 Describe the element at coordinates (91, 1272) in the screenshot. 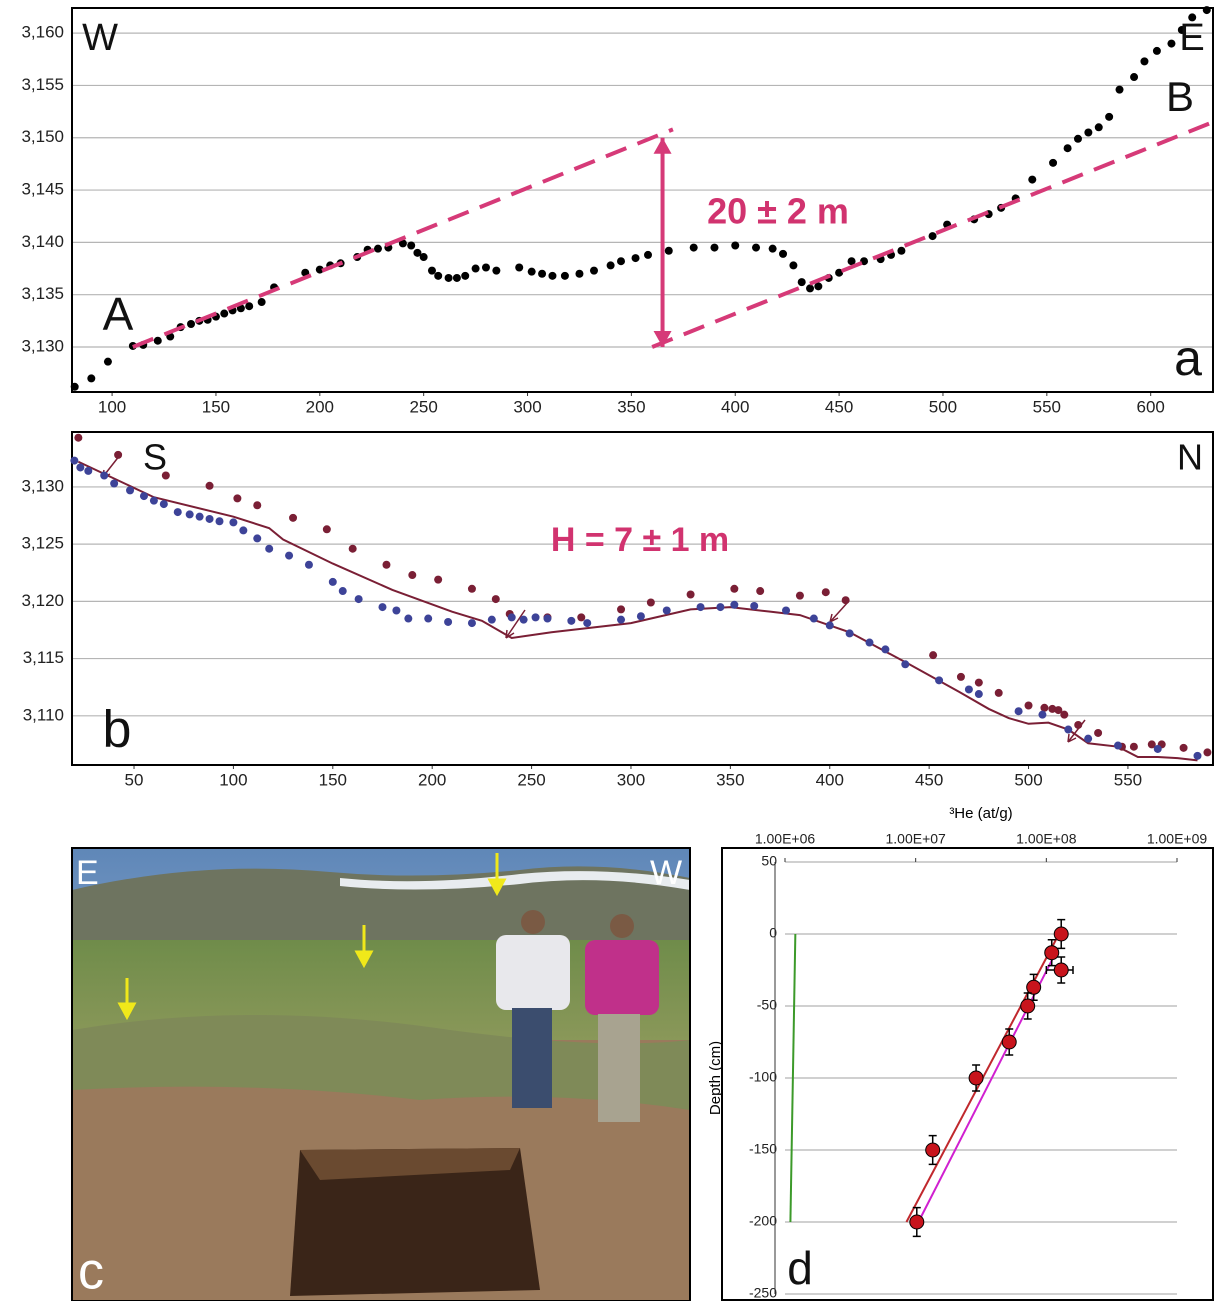

I see `panel-label: c` at that location.